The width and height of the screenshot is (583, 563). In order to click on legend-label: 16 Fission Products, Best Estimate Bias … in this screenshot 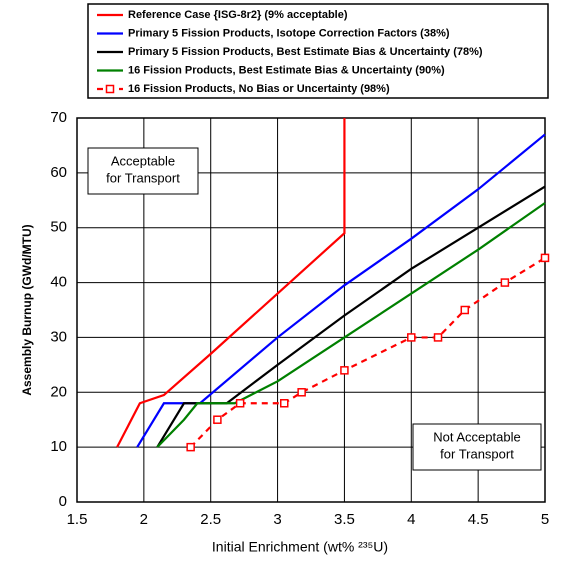, I will do `click(286, 70)`.